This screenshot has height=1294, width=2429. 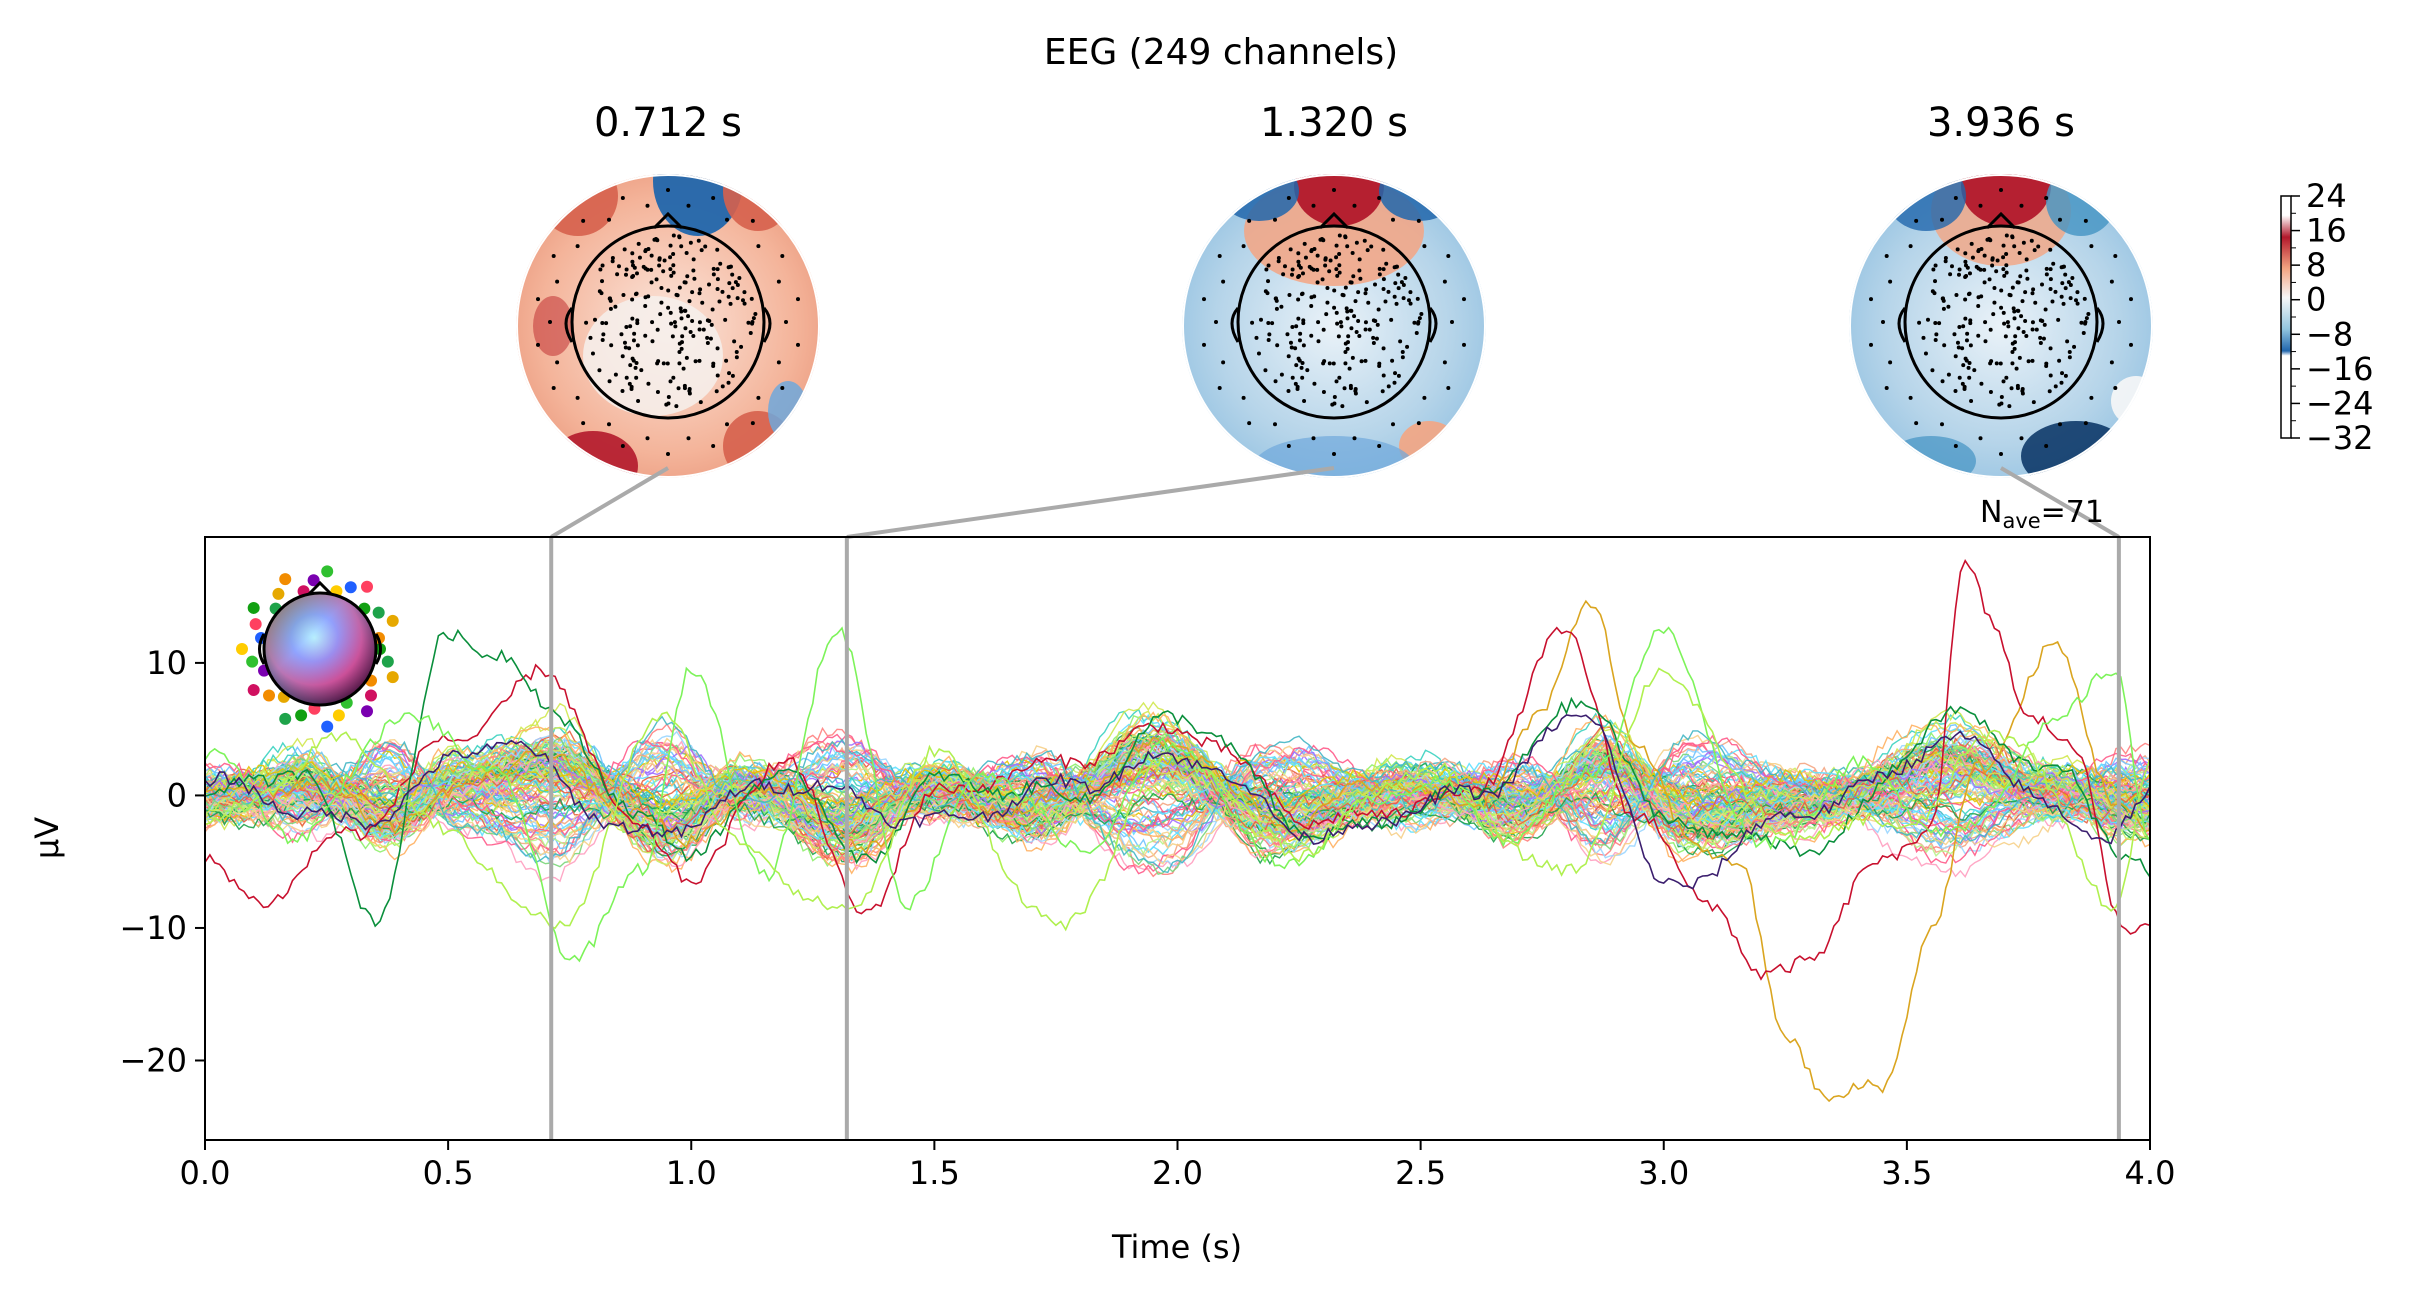 What do you see at coordinates (1420, 1173) in the screenshot?
I see `x-tick-label: 2.5` at bounding box center [1420, 1173].